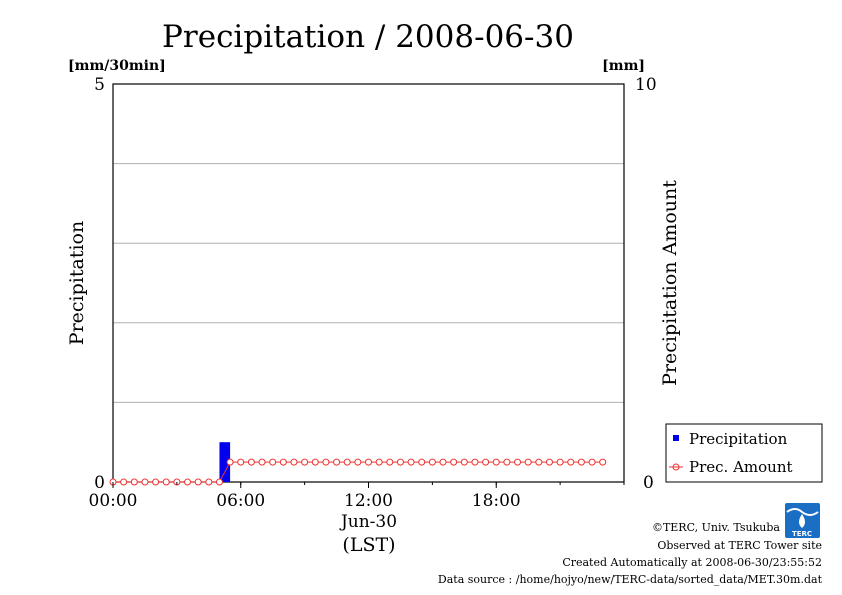 Image resolution: width=842 pixels, height=595 pixels. I want to click on x-axis-ticks: 00:00 06:00 12:00 18:00, so click(357, 496).